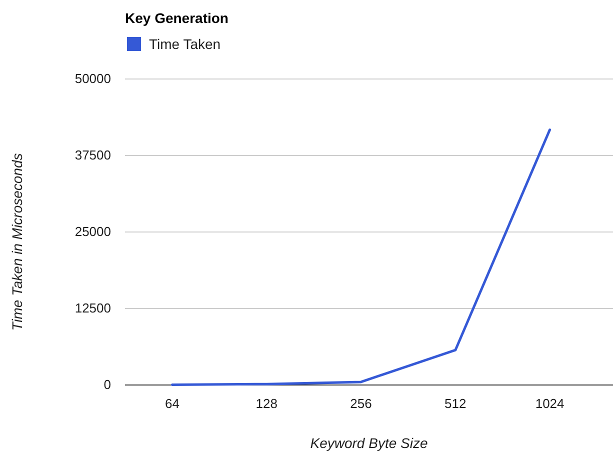 The height and width of the screenshot is (455, 613). What do you see at coordinates (92, 155) in the screenshot?
I see `y-tick-label: 37500` at bounding box center [92, 155].